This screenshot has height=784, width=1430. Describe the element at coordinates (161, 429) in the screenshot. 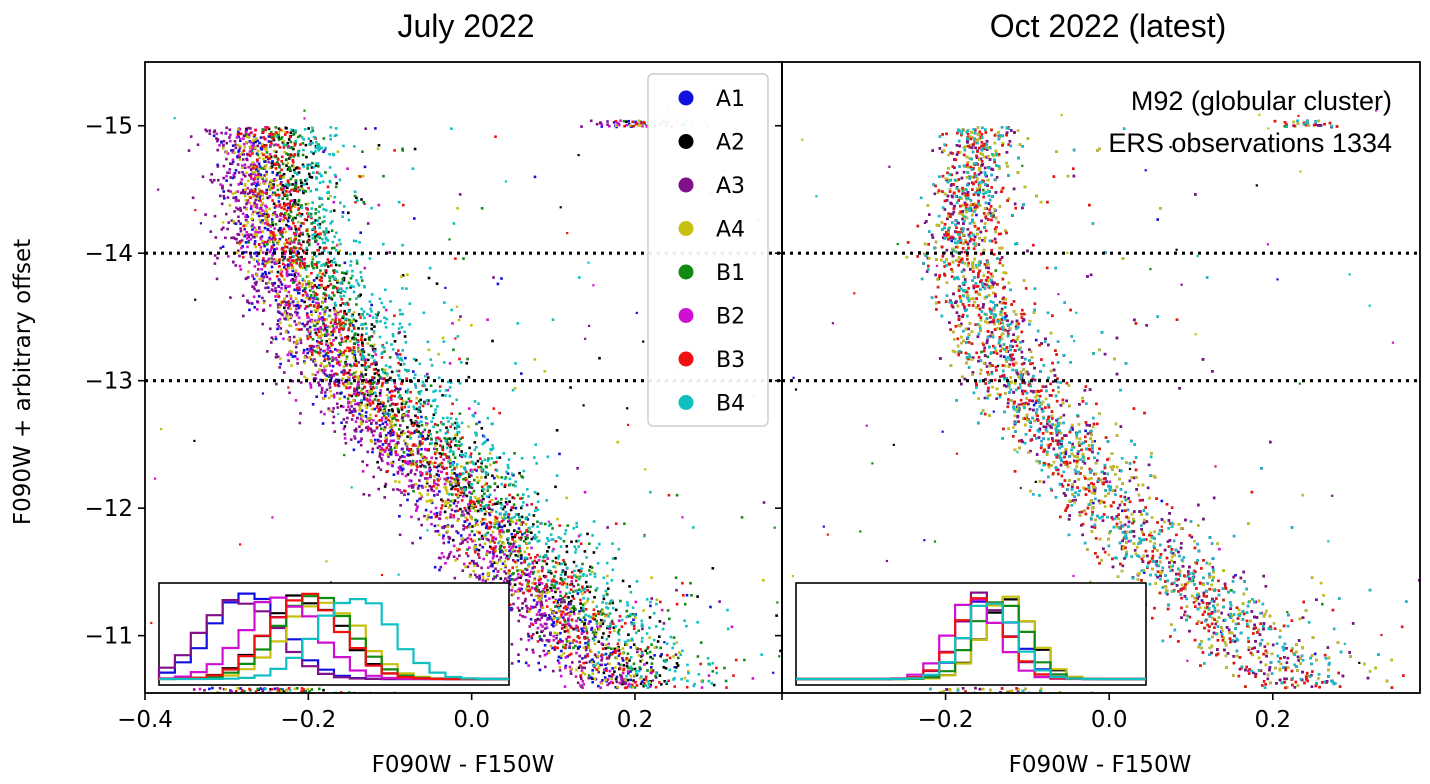

I see `field-point` at that location.